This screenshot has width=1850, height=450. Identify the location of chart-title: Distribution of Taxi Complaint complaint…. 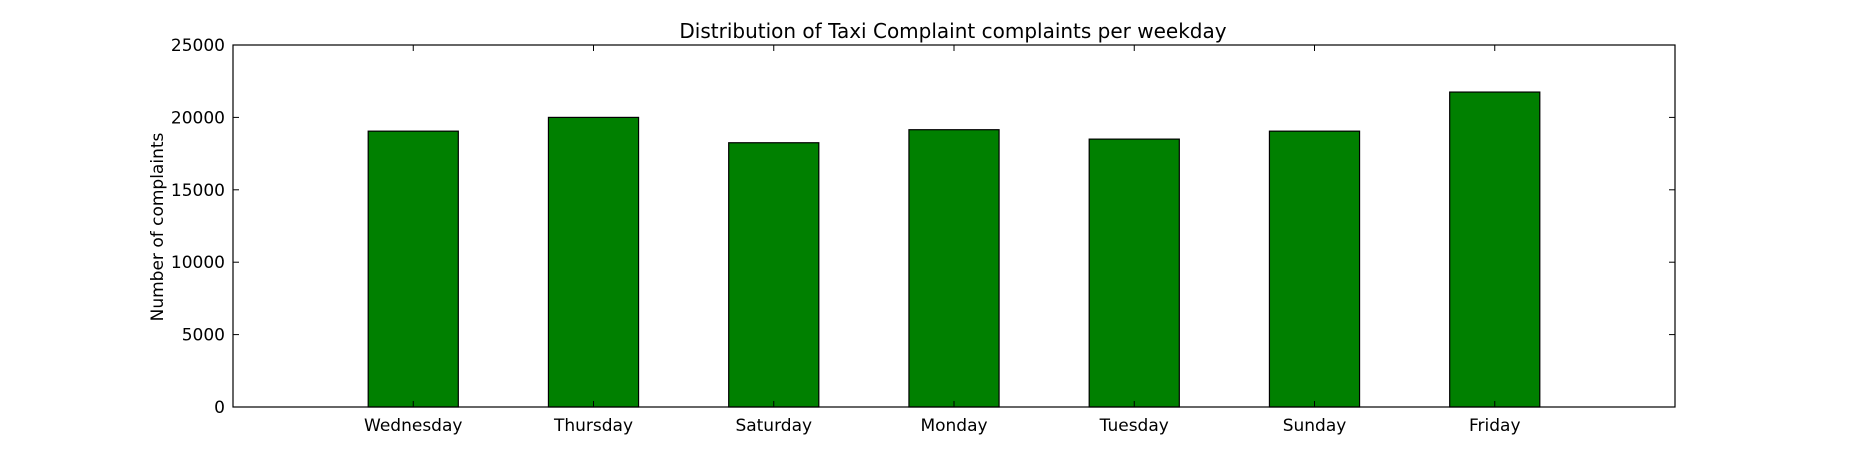
(952, 31).